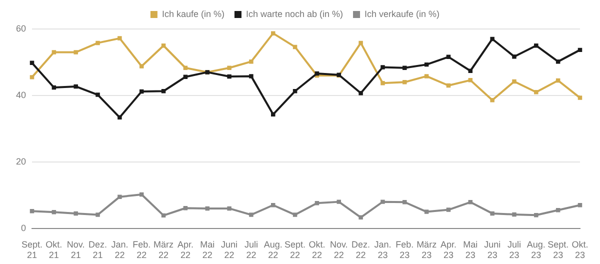  What do you see at coordinates (295, 249) in the screenshot?
I see `x-tick-label: Sept. 22` at bounding box center [295, 249].